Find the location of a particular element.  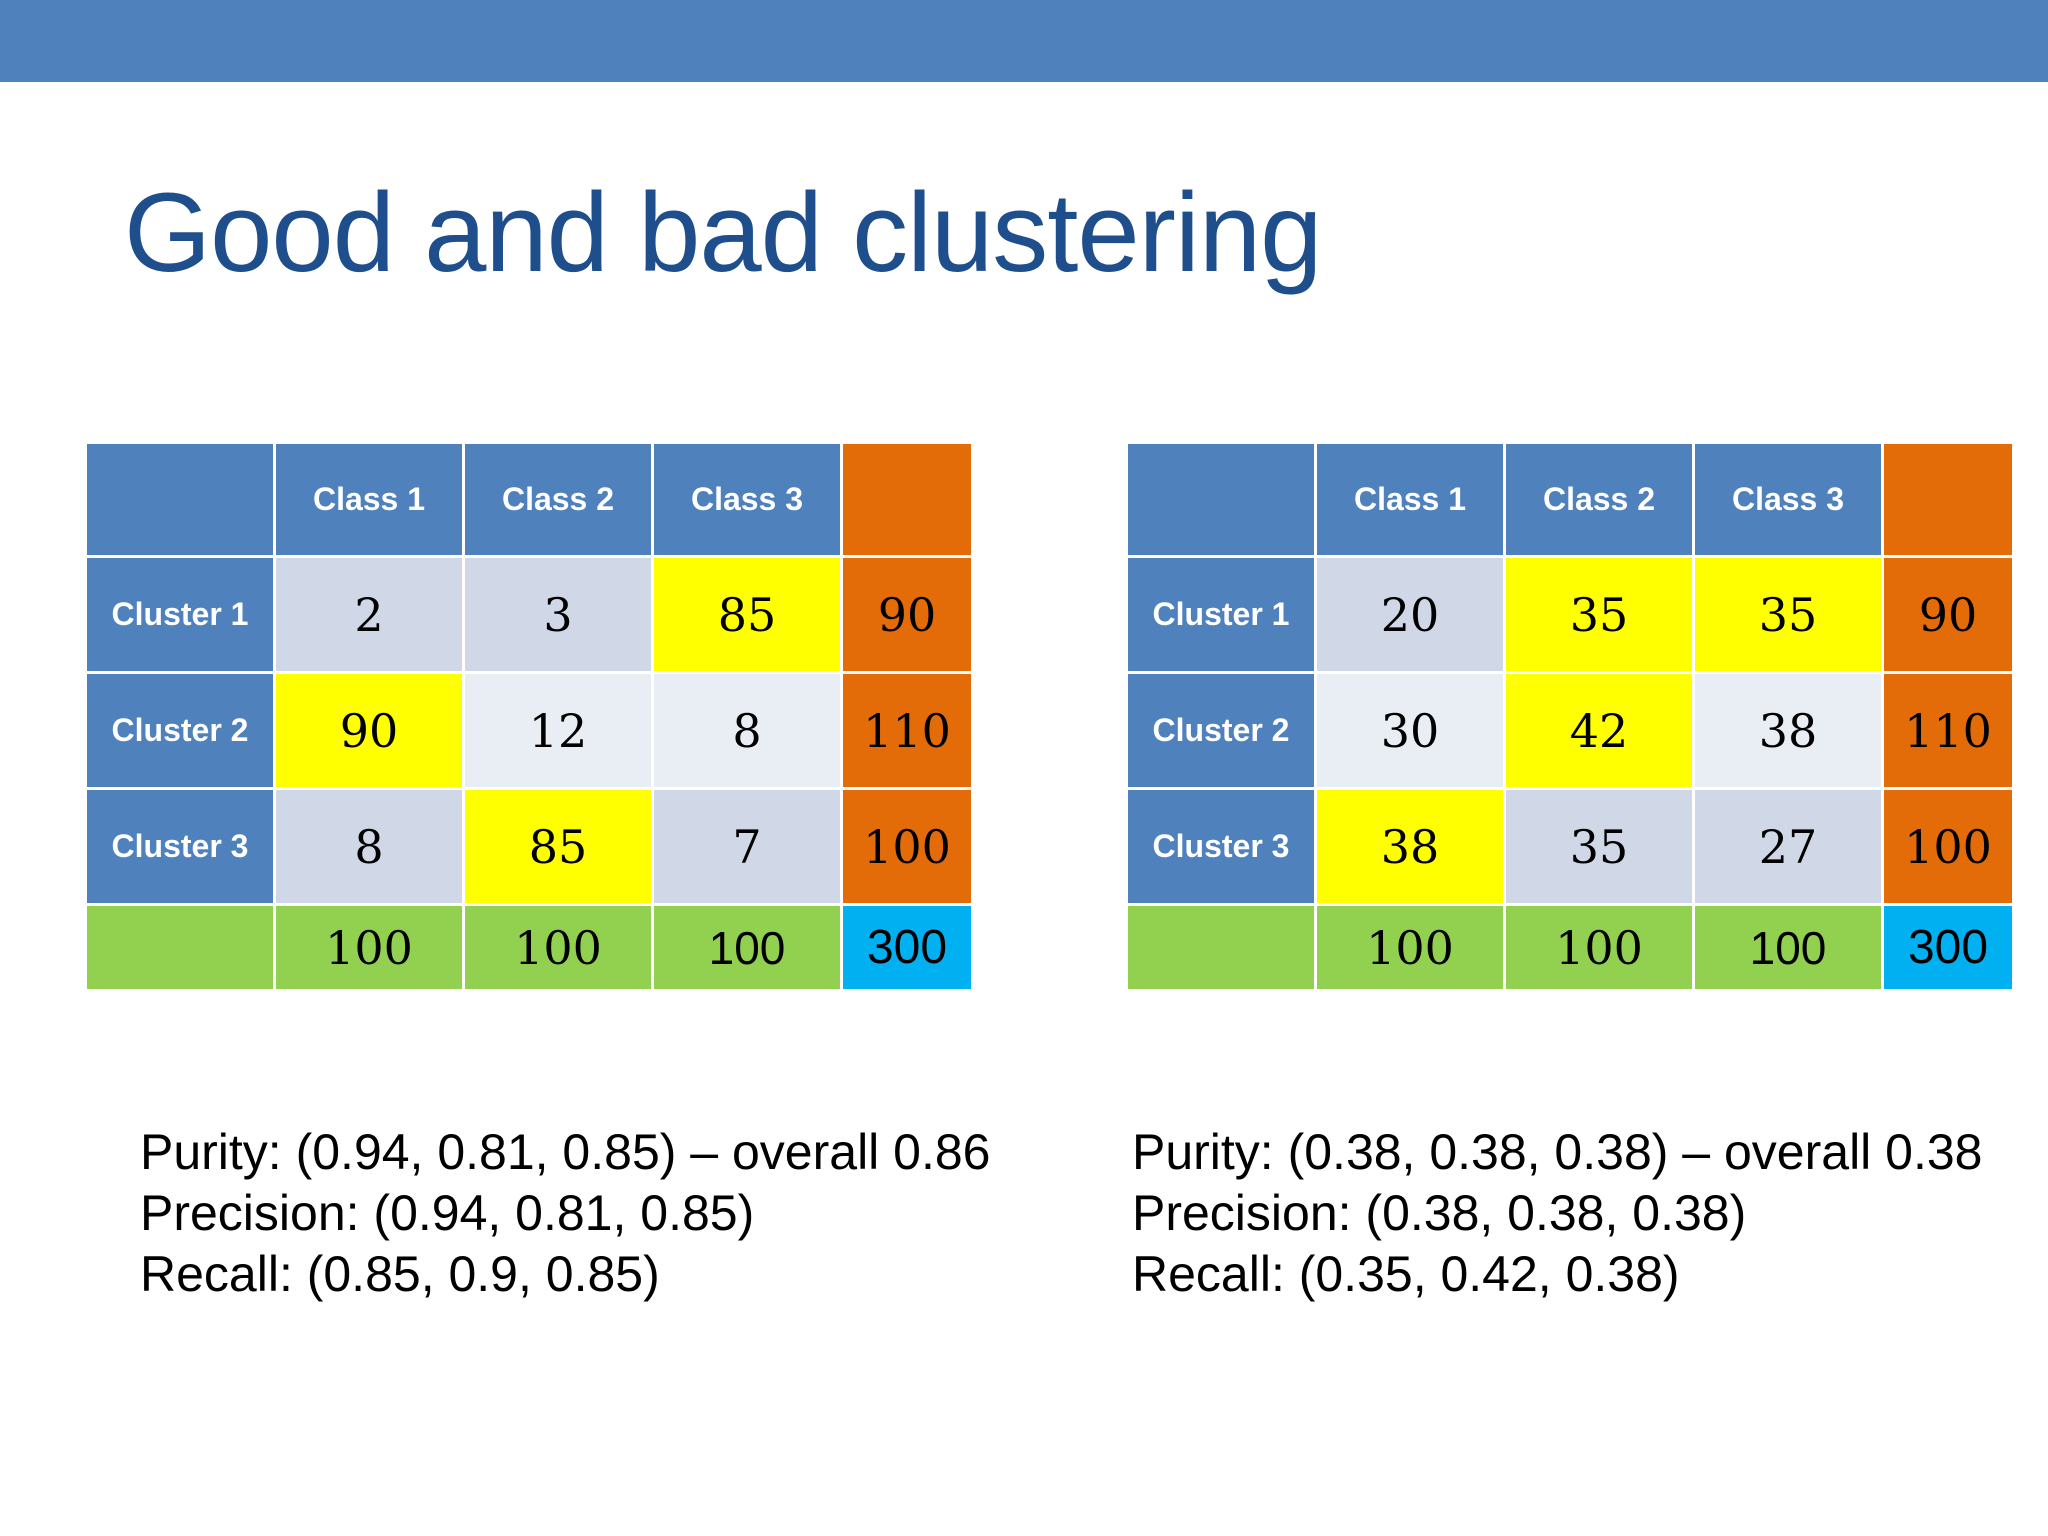

count-cell: 12 is located at coordinates (558, 730).